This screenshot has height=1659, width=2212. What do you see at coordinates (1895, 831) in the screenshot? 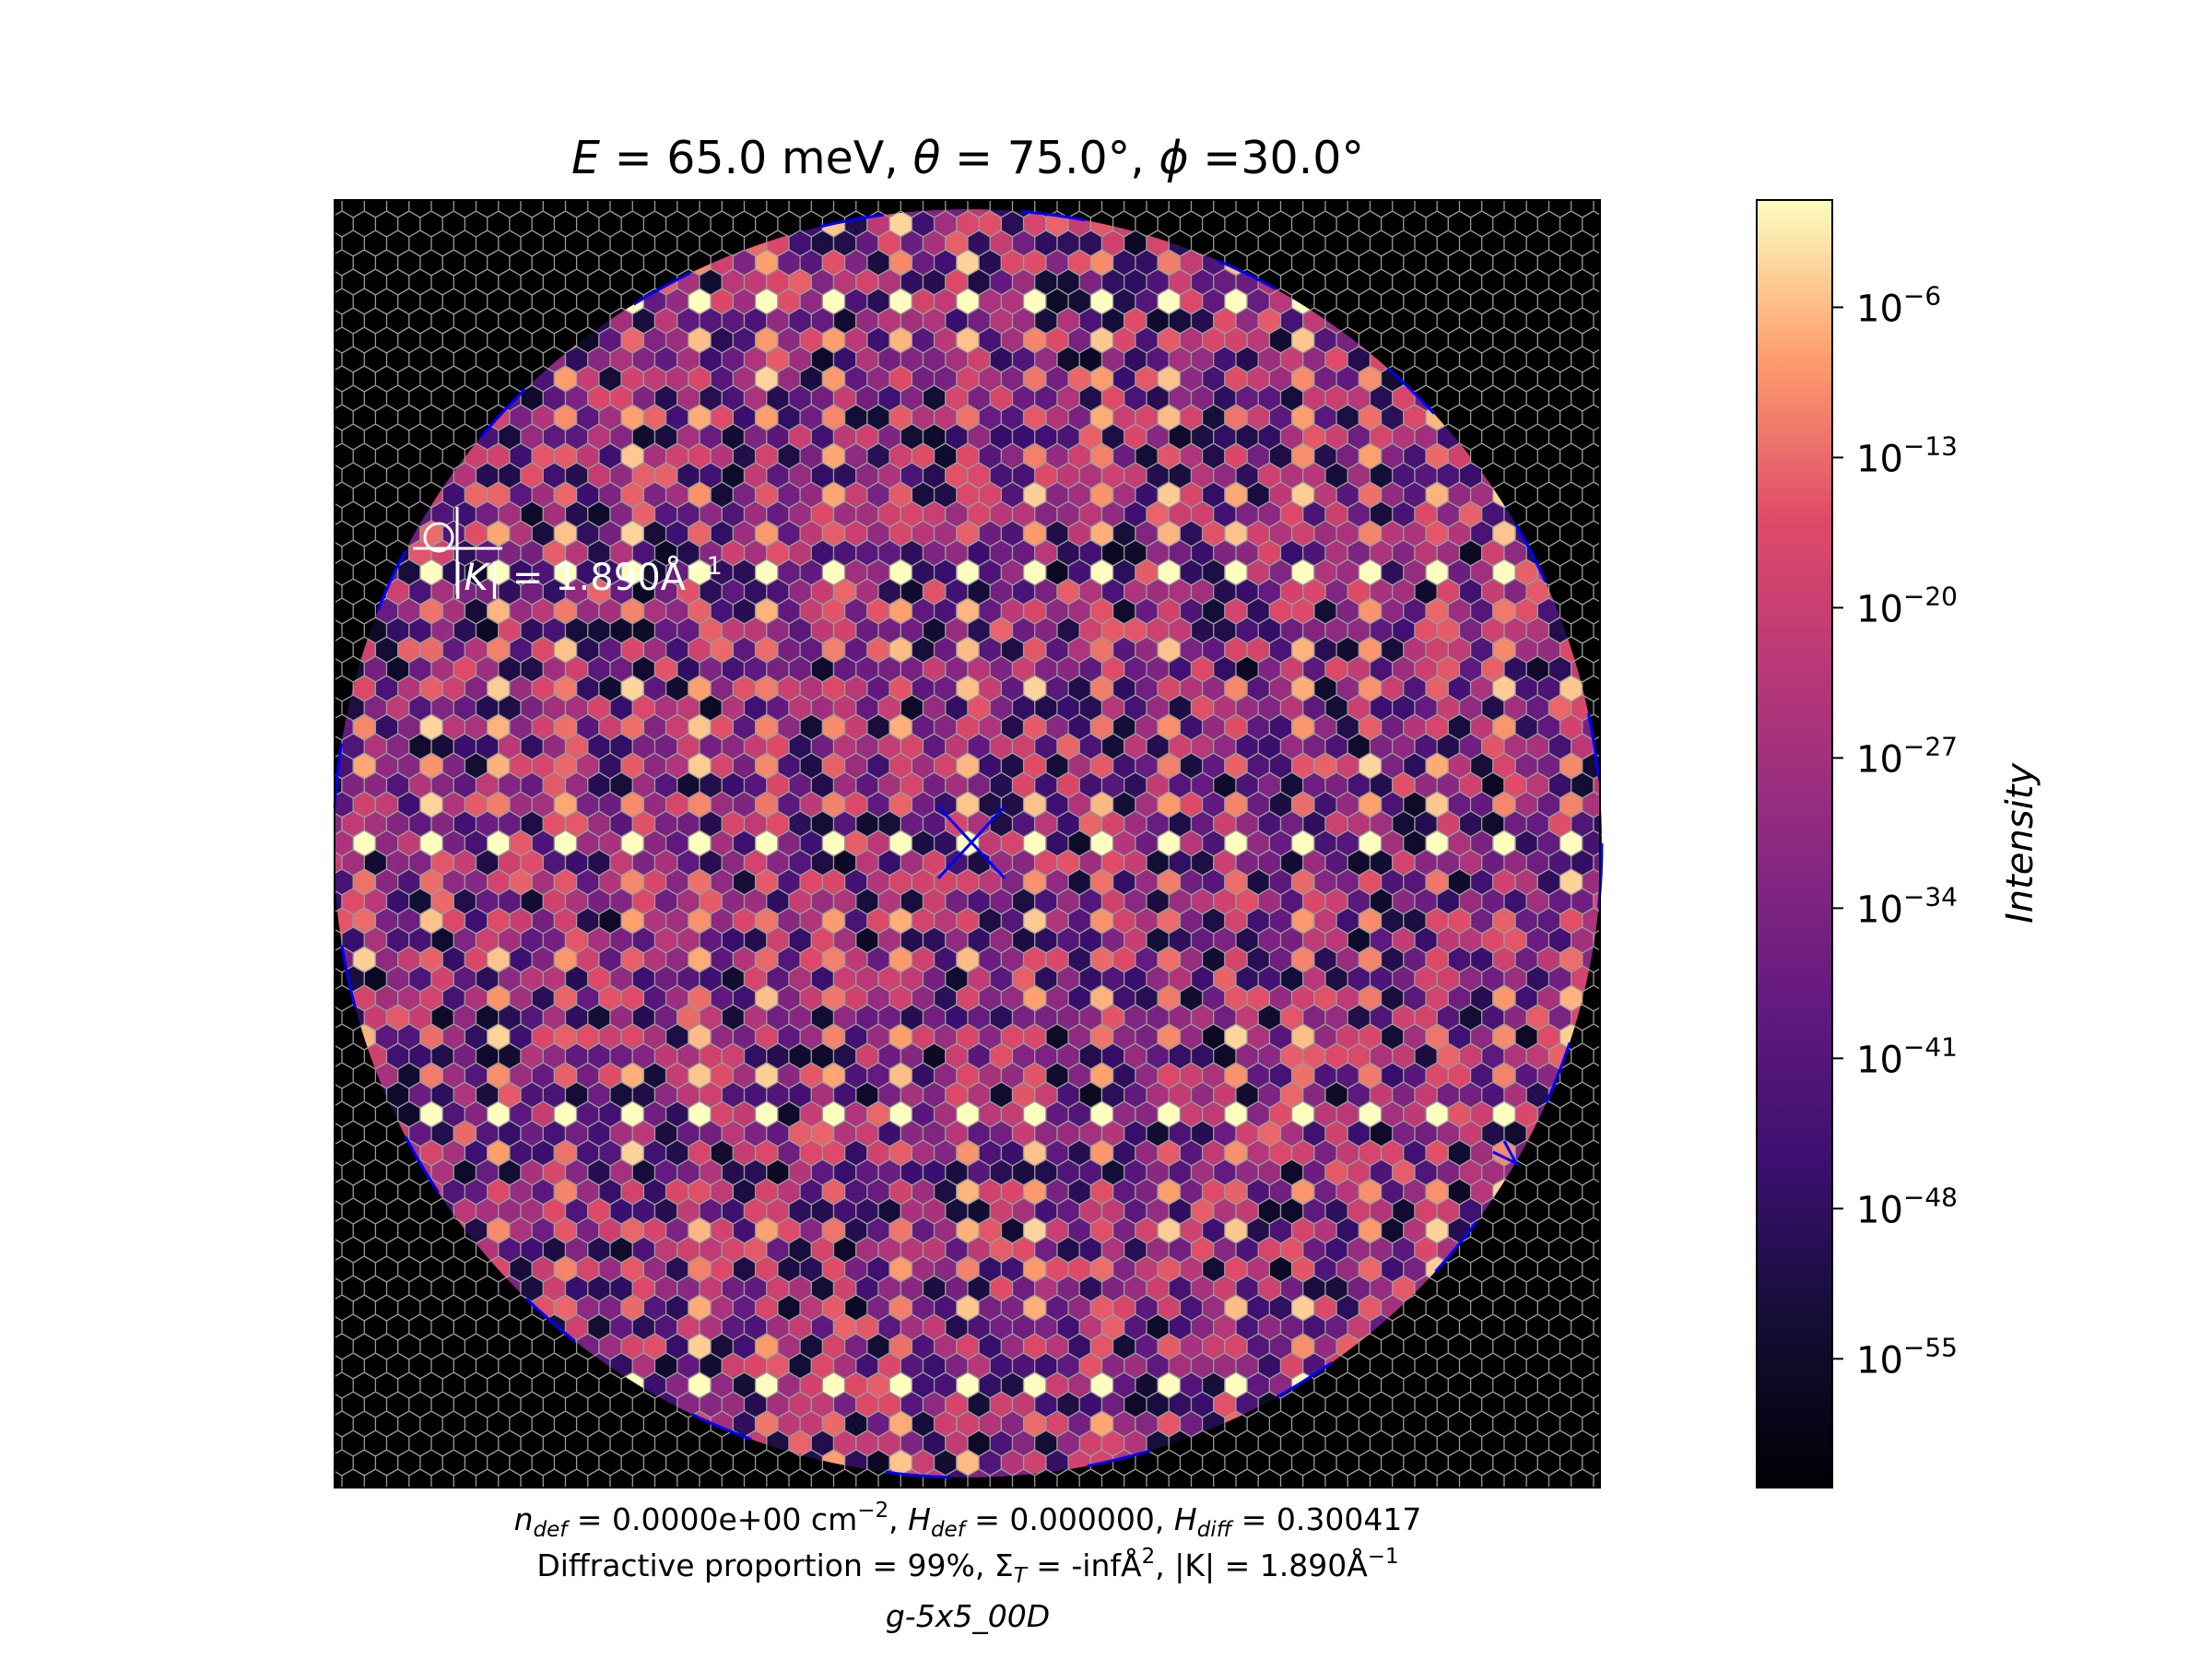
I see `colorbar-ticks: 10−6 10−13 10−20 10−27 10−34 10−41 10−48 10−55` at bounding box center [1895, 831].